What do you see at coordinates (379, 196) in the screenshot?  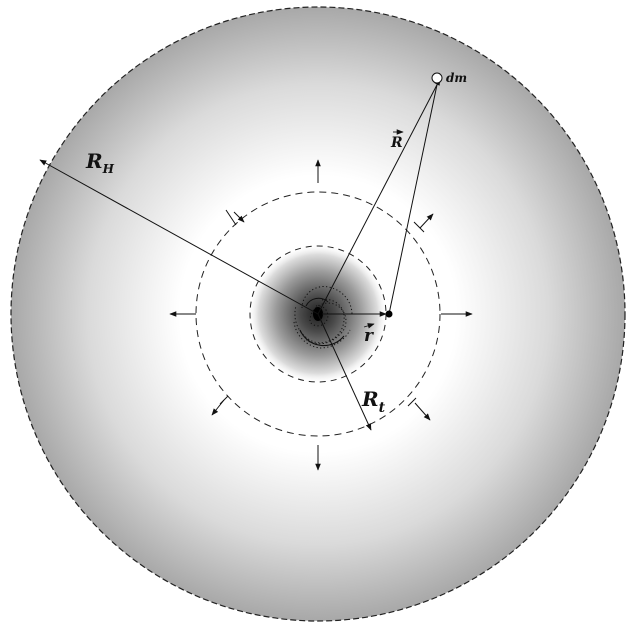 I see `vector-R-arrow` at bounding box center [379, 196].